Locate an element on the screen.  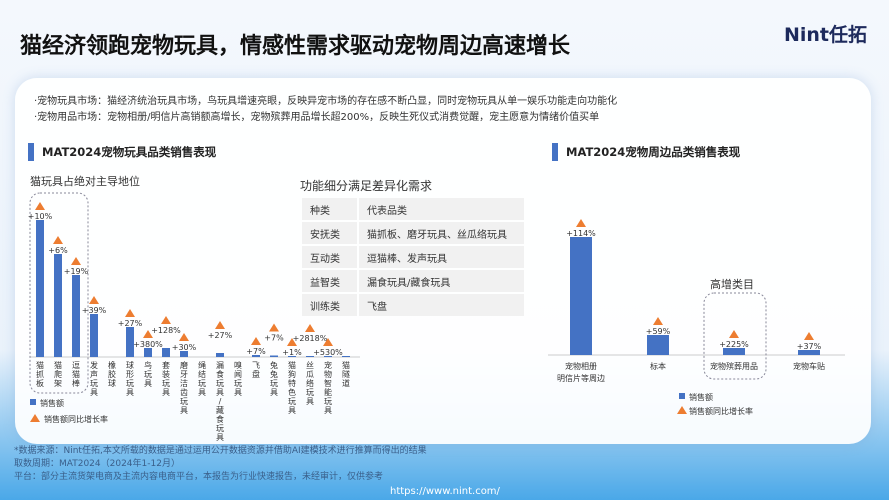
category-label-char: 宠 is located at coordinates (328, 365).